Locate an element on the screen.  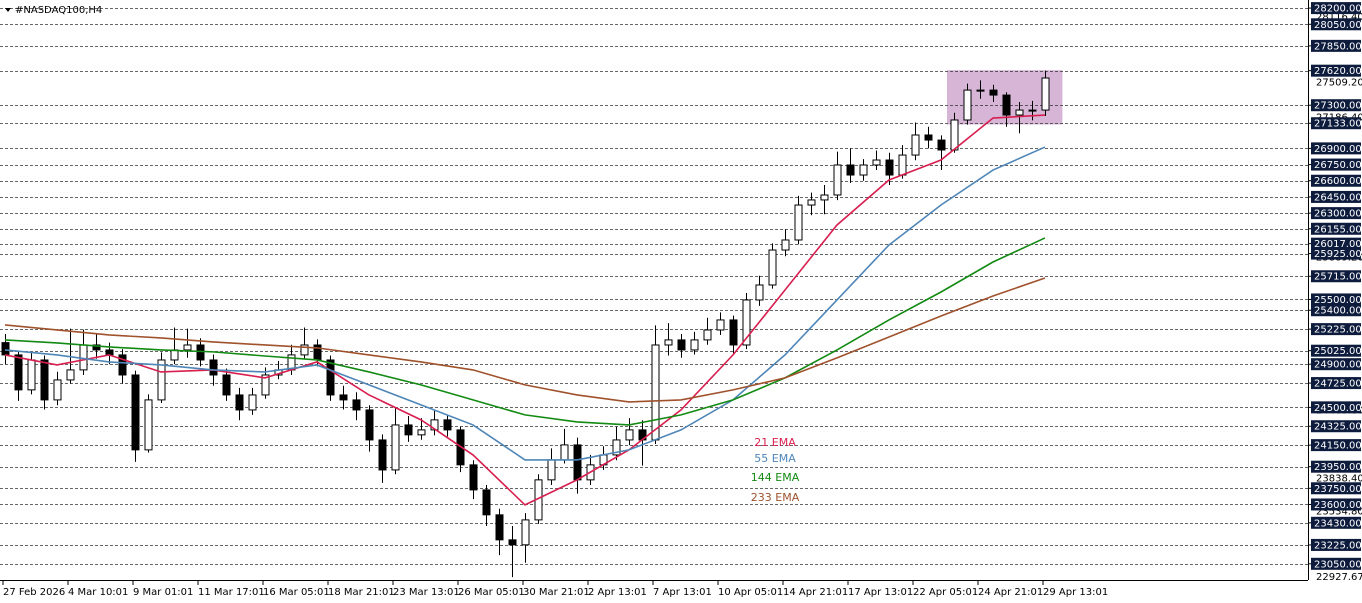
y-tick-label: 23950.00 is located at coordinates (1338, 467).